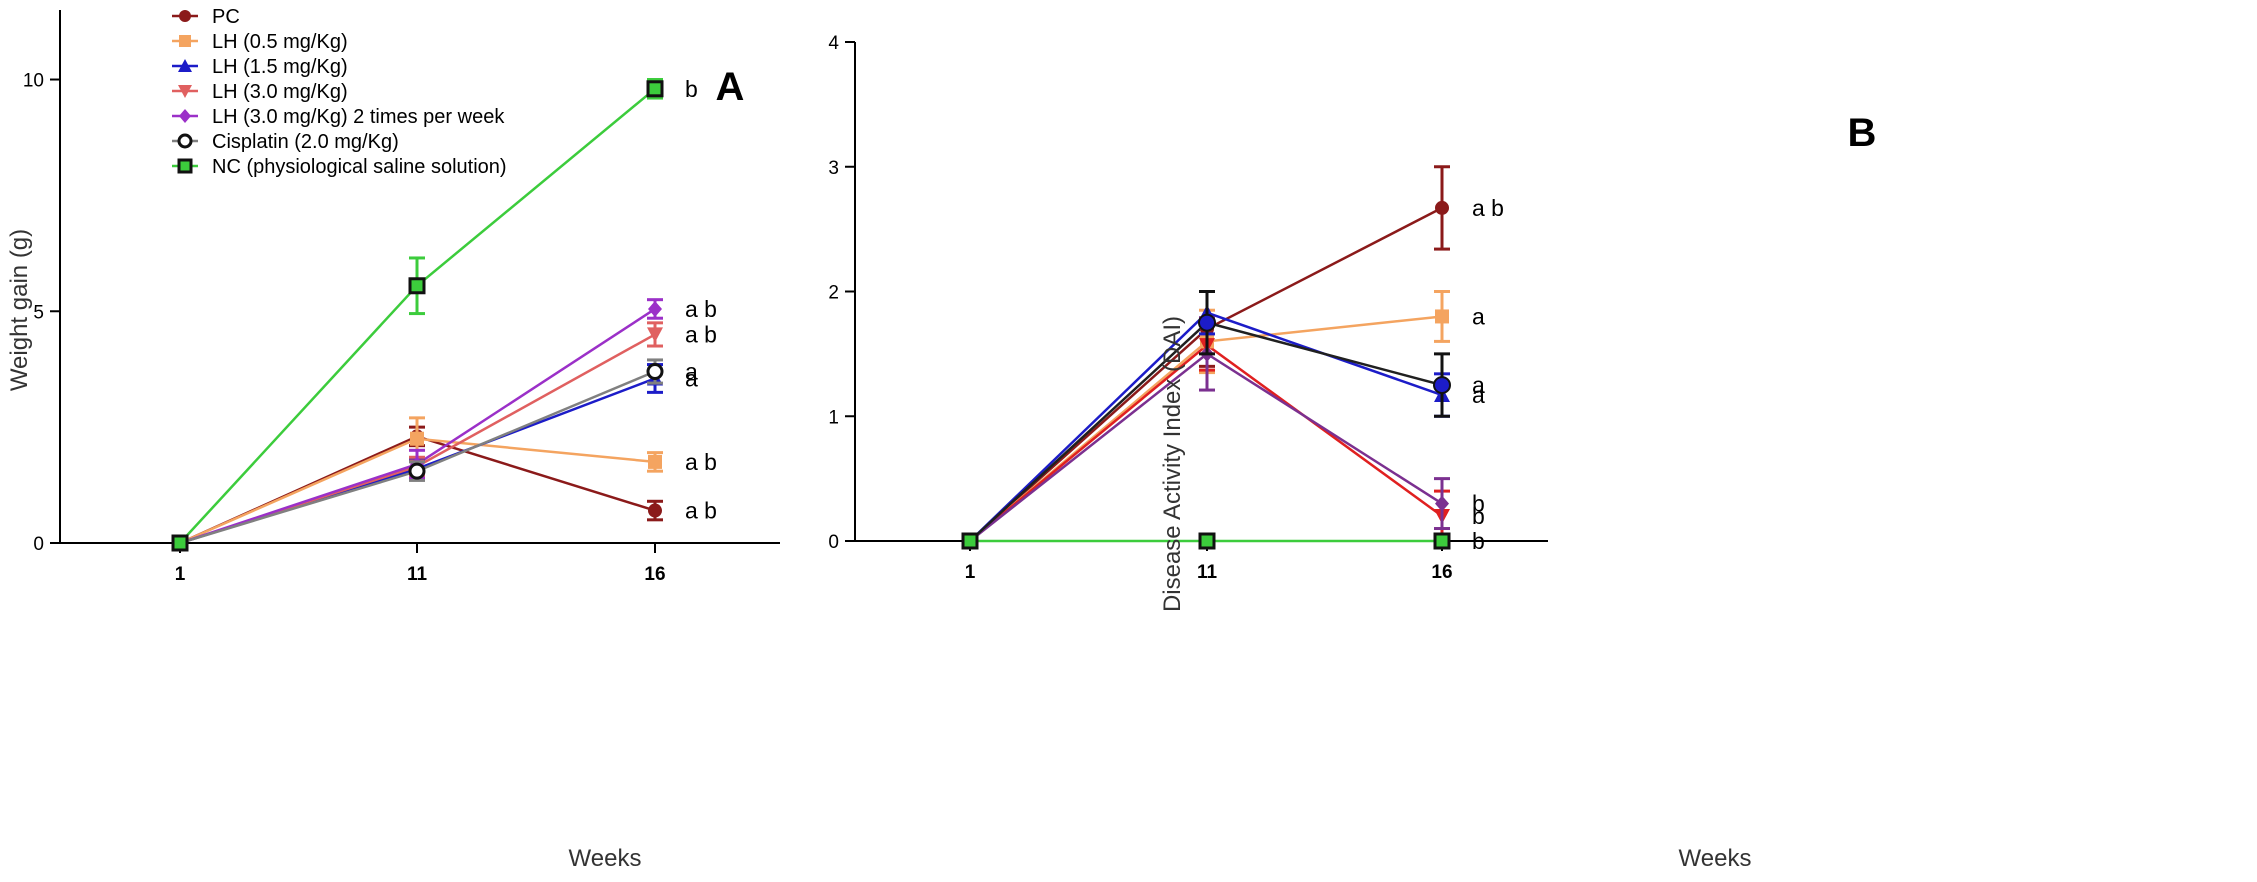 The height and width of the screenshot is (882, 2257). I want to click on panel-b-y-tick-label: 4, so click(833, 43).